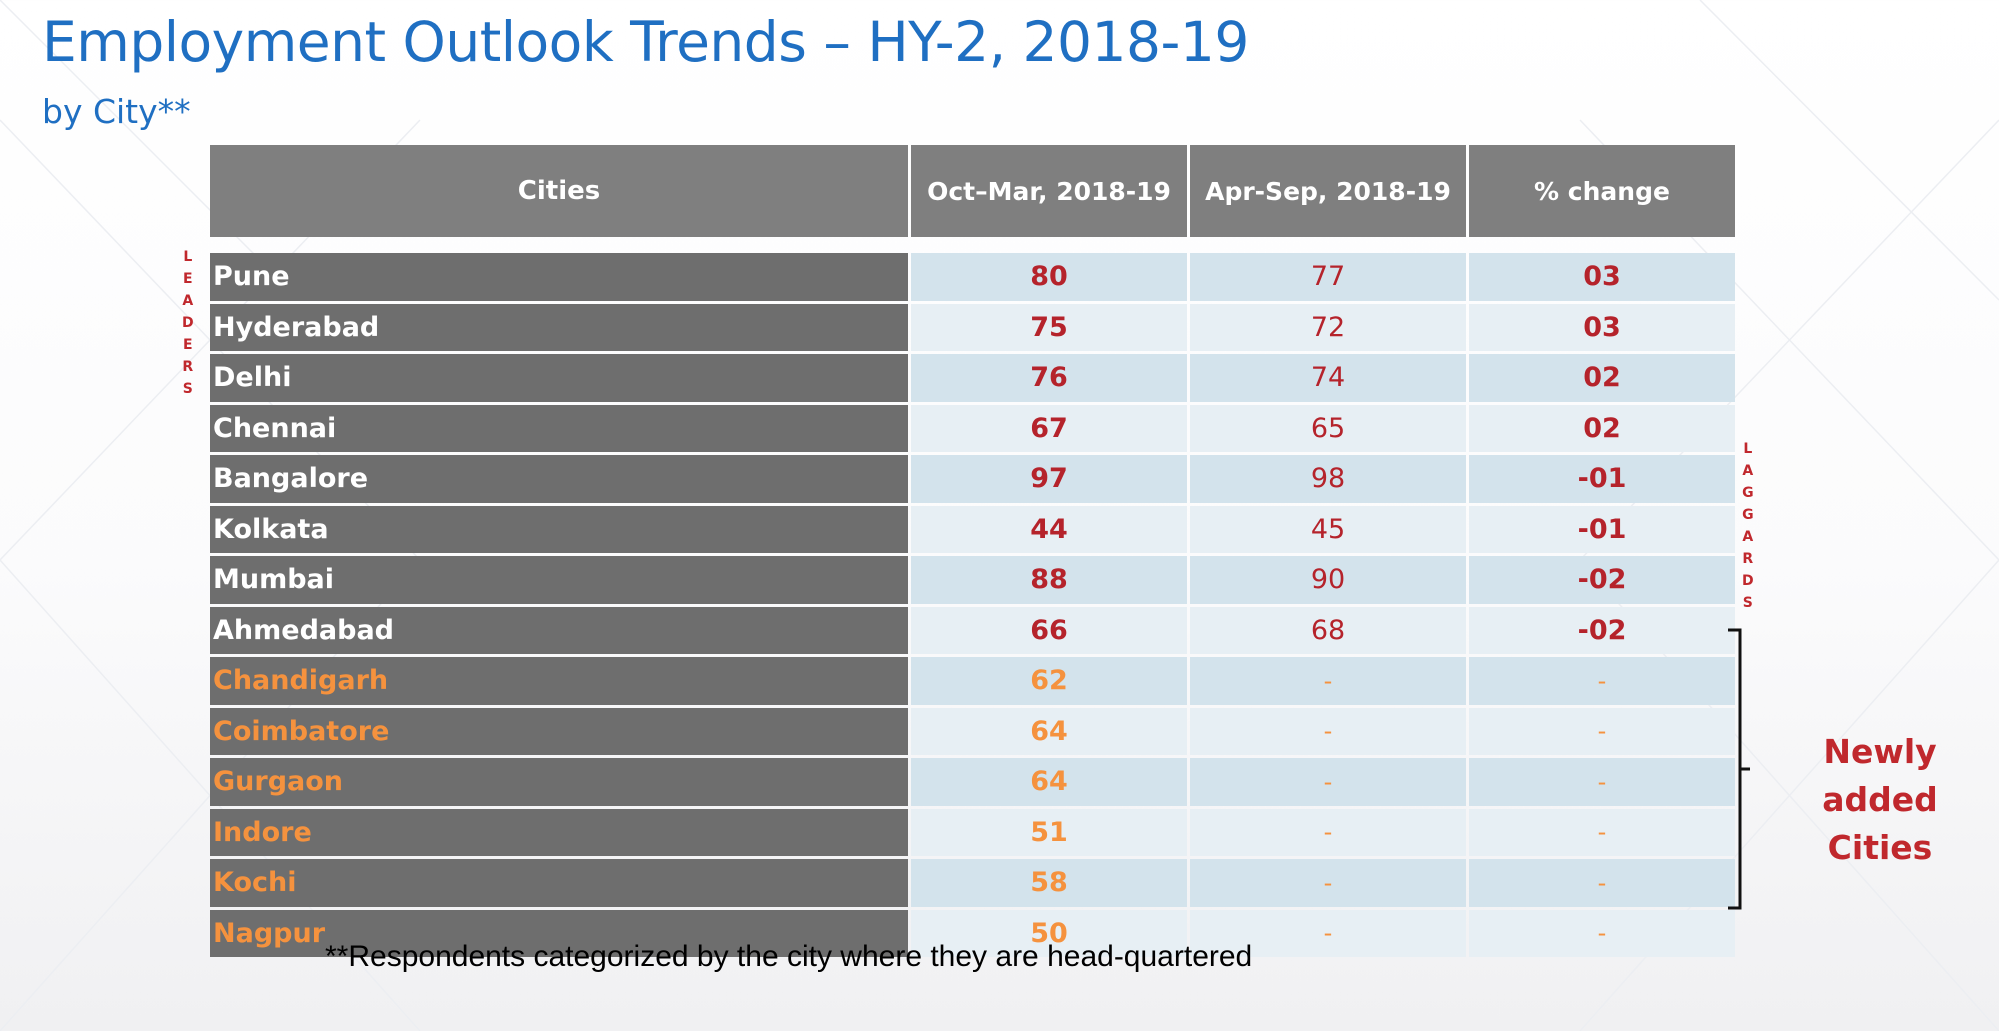  Describe the element at coordinates (559, 883) in the screenshot. I see `city-cell: Kochi` at that location.